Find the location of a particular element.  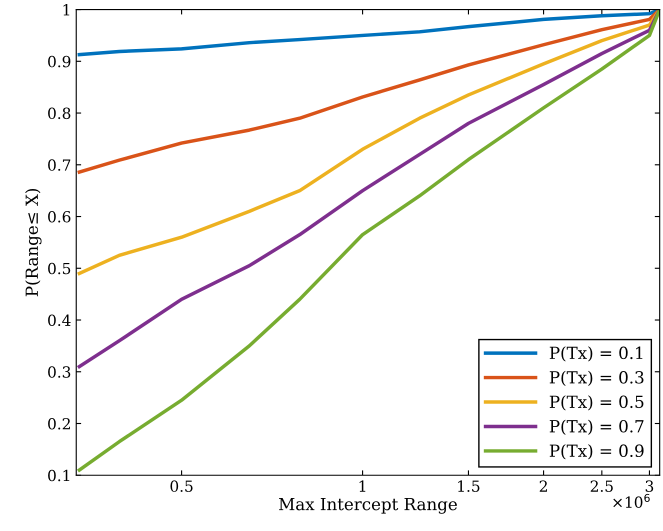

x-tick-label: 0.5 is located at coordinates (181, 486).